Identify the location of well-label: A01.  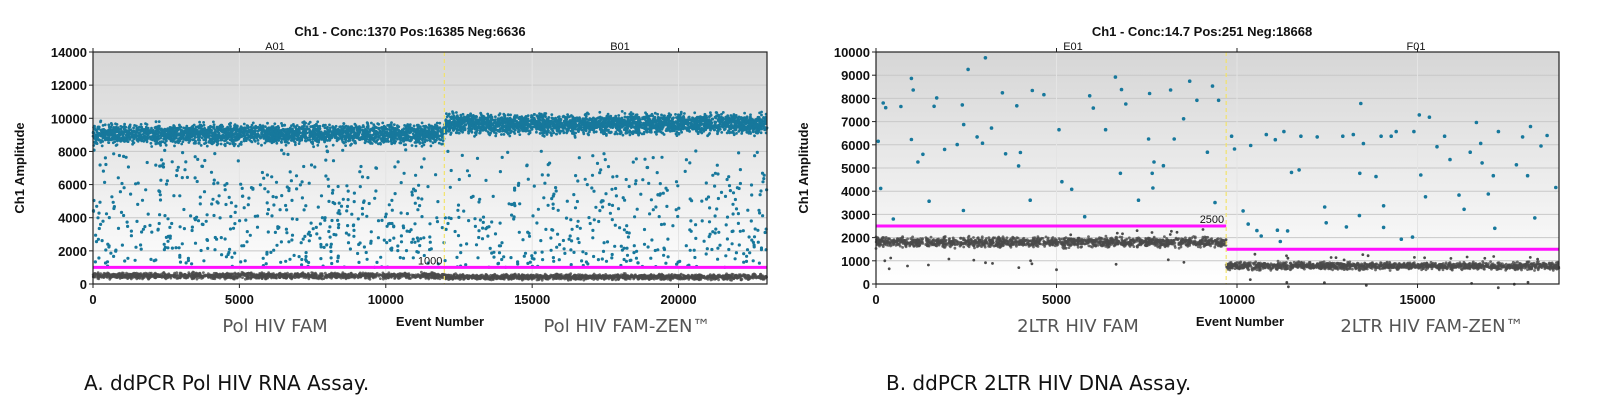
(275, 47).